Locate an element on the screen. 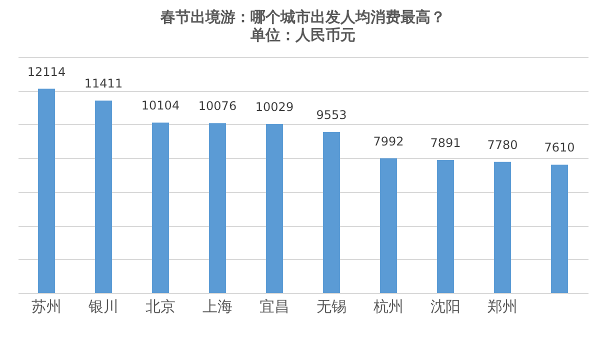 This screenshot has width=600, height=342. data-label: 7780 is located at coordinates (502, 145).